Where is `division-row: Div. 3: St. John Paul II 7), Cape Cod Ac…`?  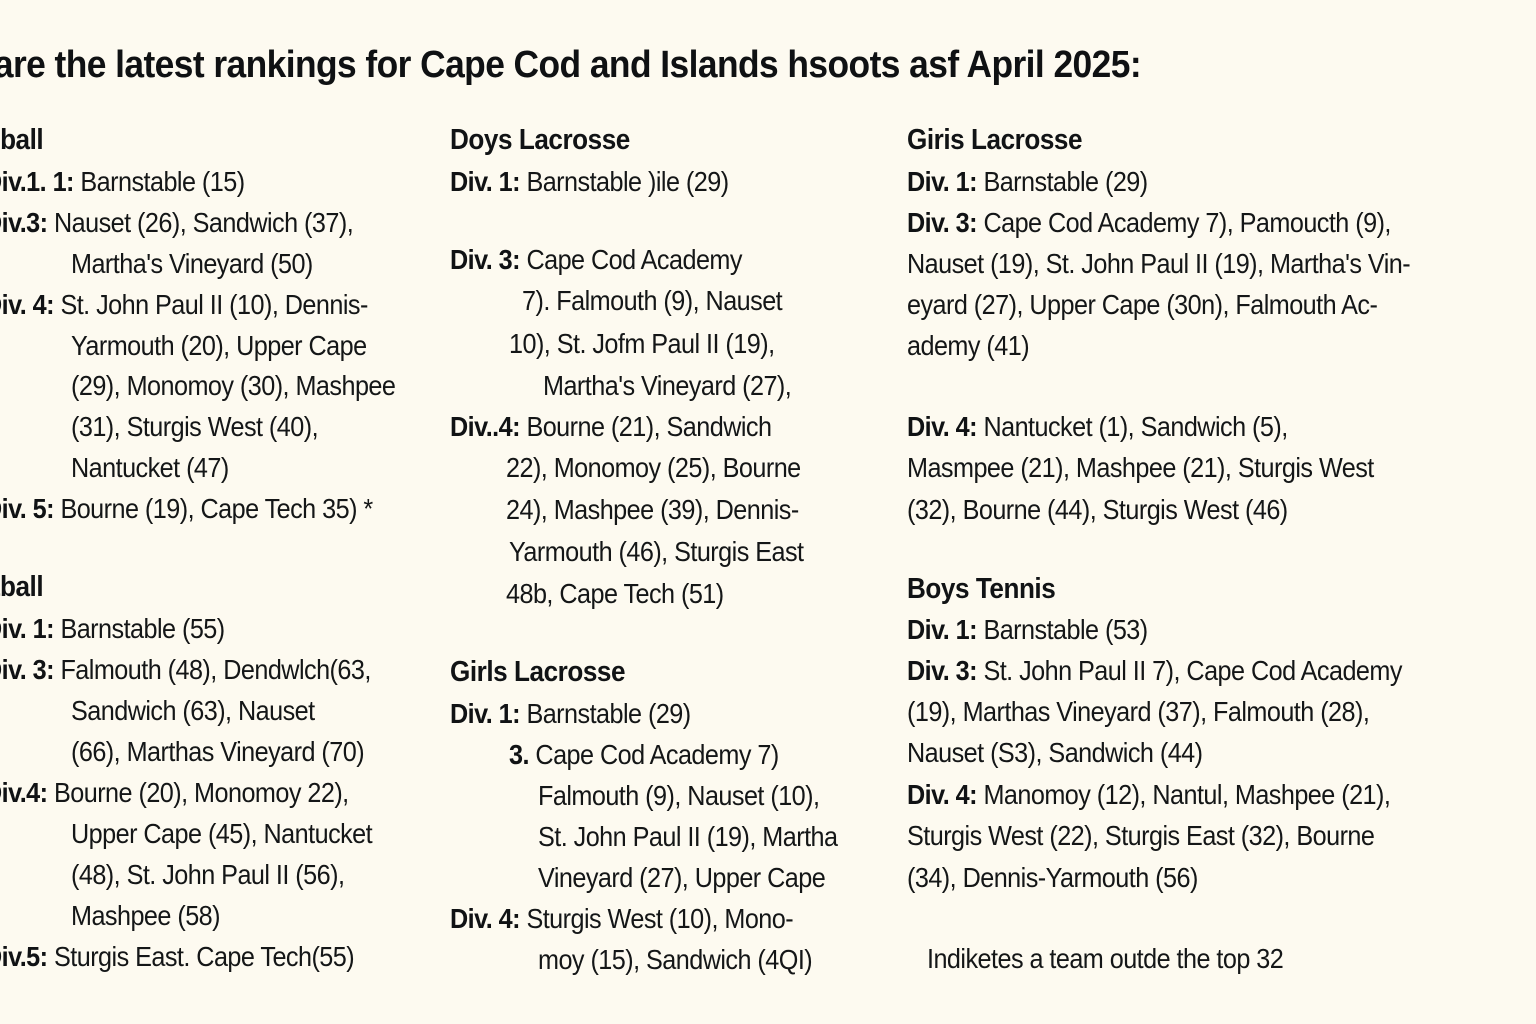
division-row: Div. 3: St. John Paul II 7), Cape Cod Ac… is located at coordinates (1154, 671).